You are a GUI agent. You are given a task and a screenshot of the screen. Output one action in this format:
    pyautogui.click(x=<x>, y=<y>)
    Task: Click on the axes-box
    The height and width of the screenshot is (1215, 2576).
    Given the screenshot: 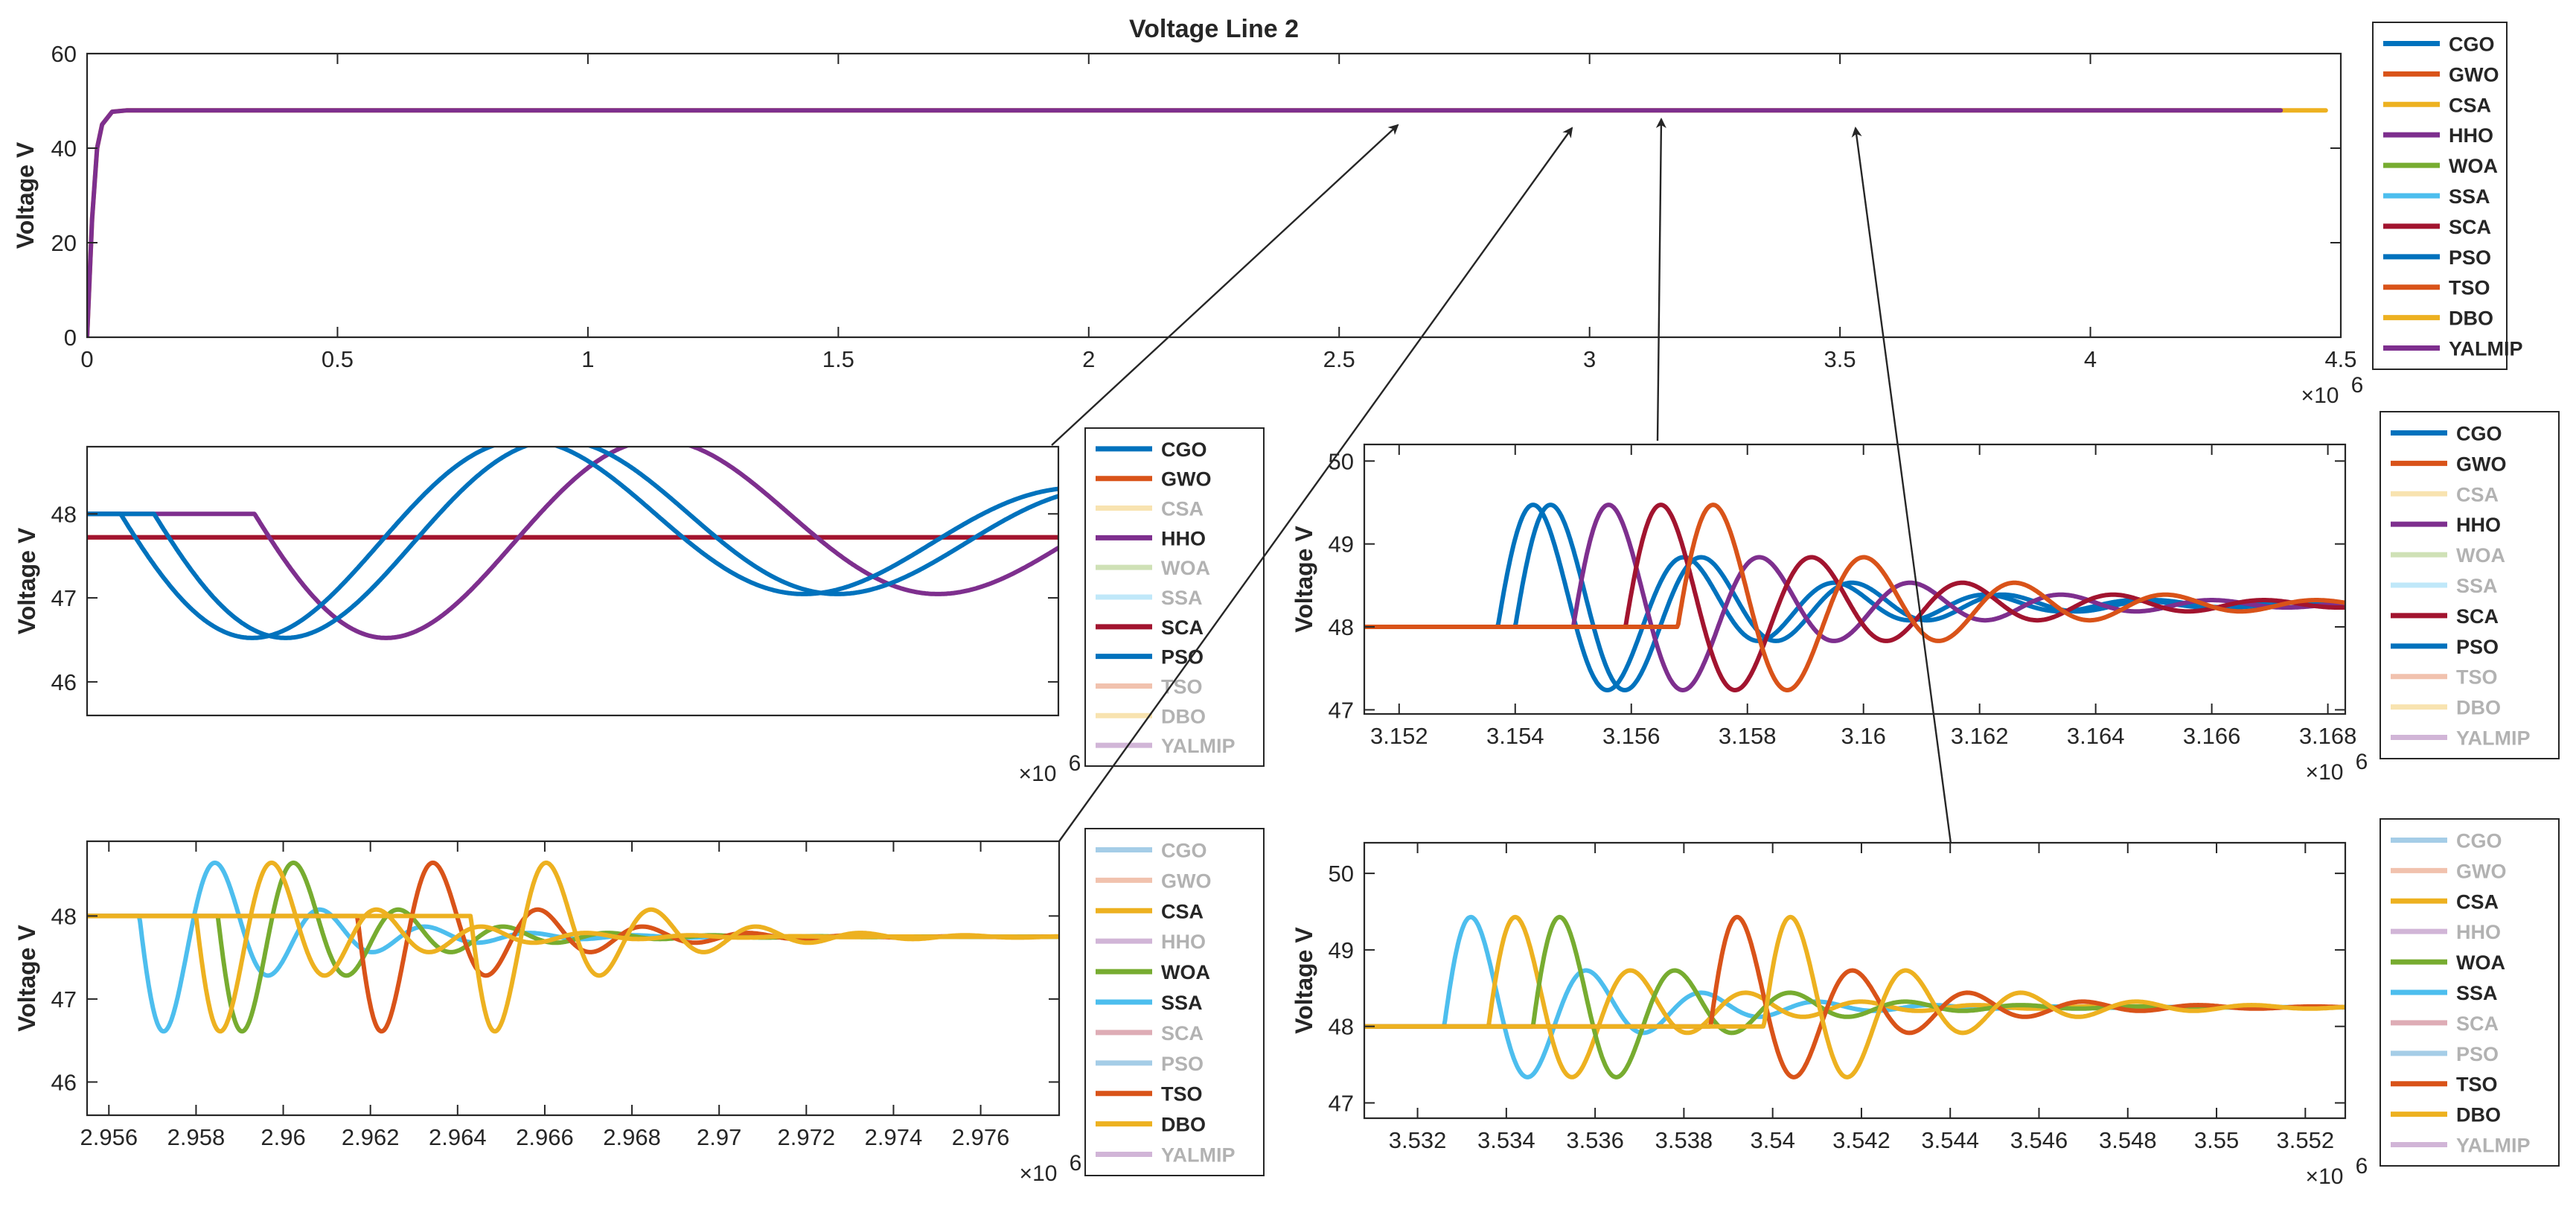 What is the action you would take?
    pyautogui.click(x=1855, y=981)
    